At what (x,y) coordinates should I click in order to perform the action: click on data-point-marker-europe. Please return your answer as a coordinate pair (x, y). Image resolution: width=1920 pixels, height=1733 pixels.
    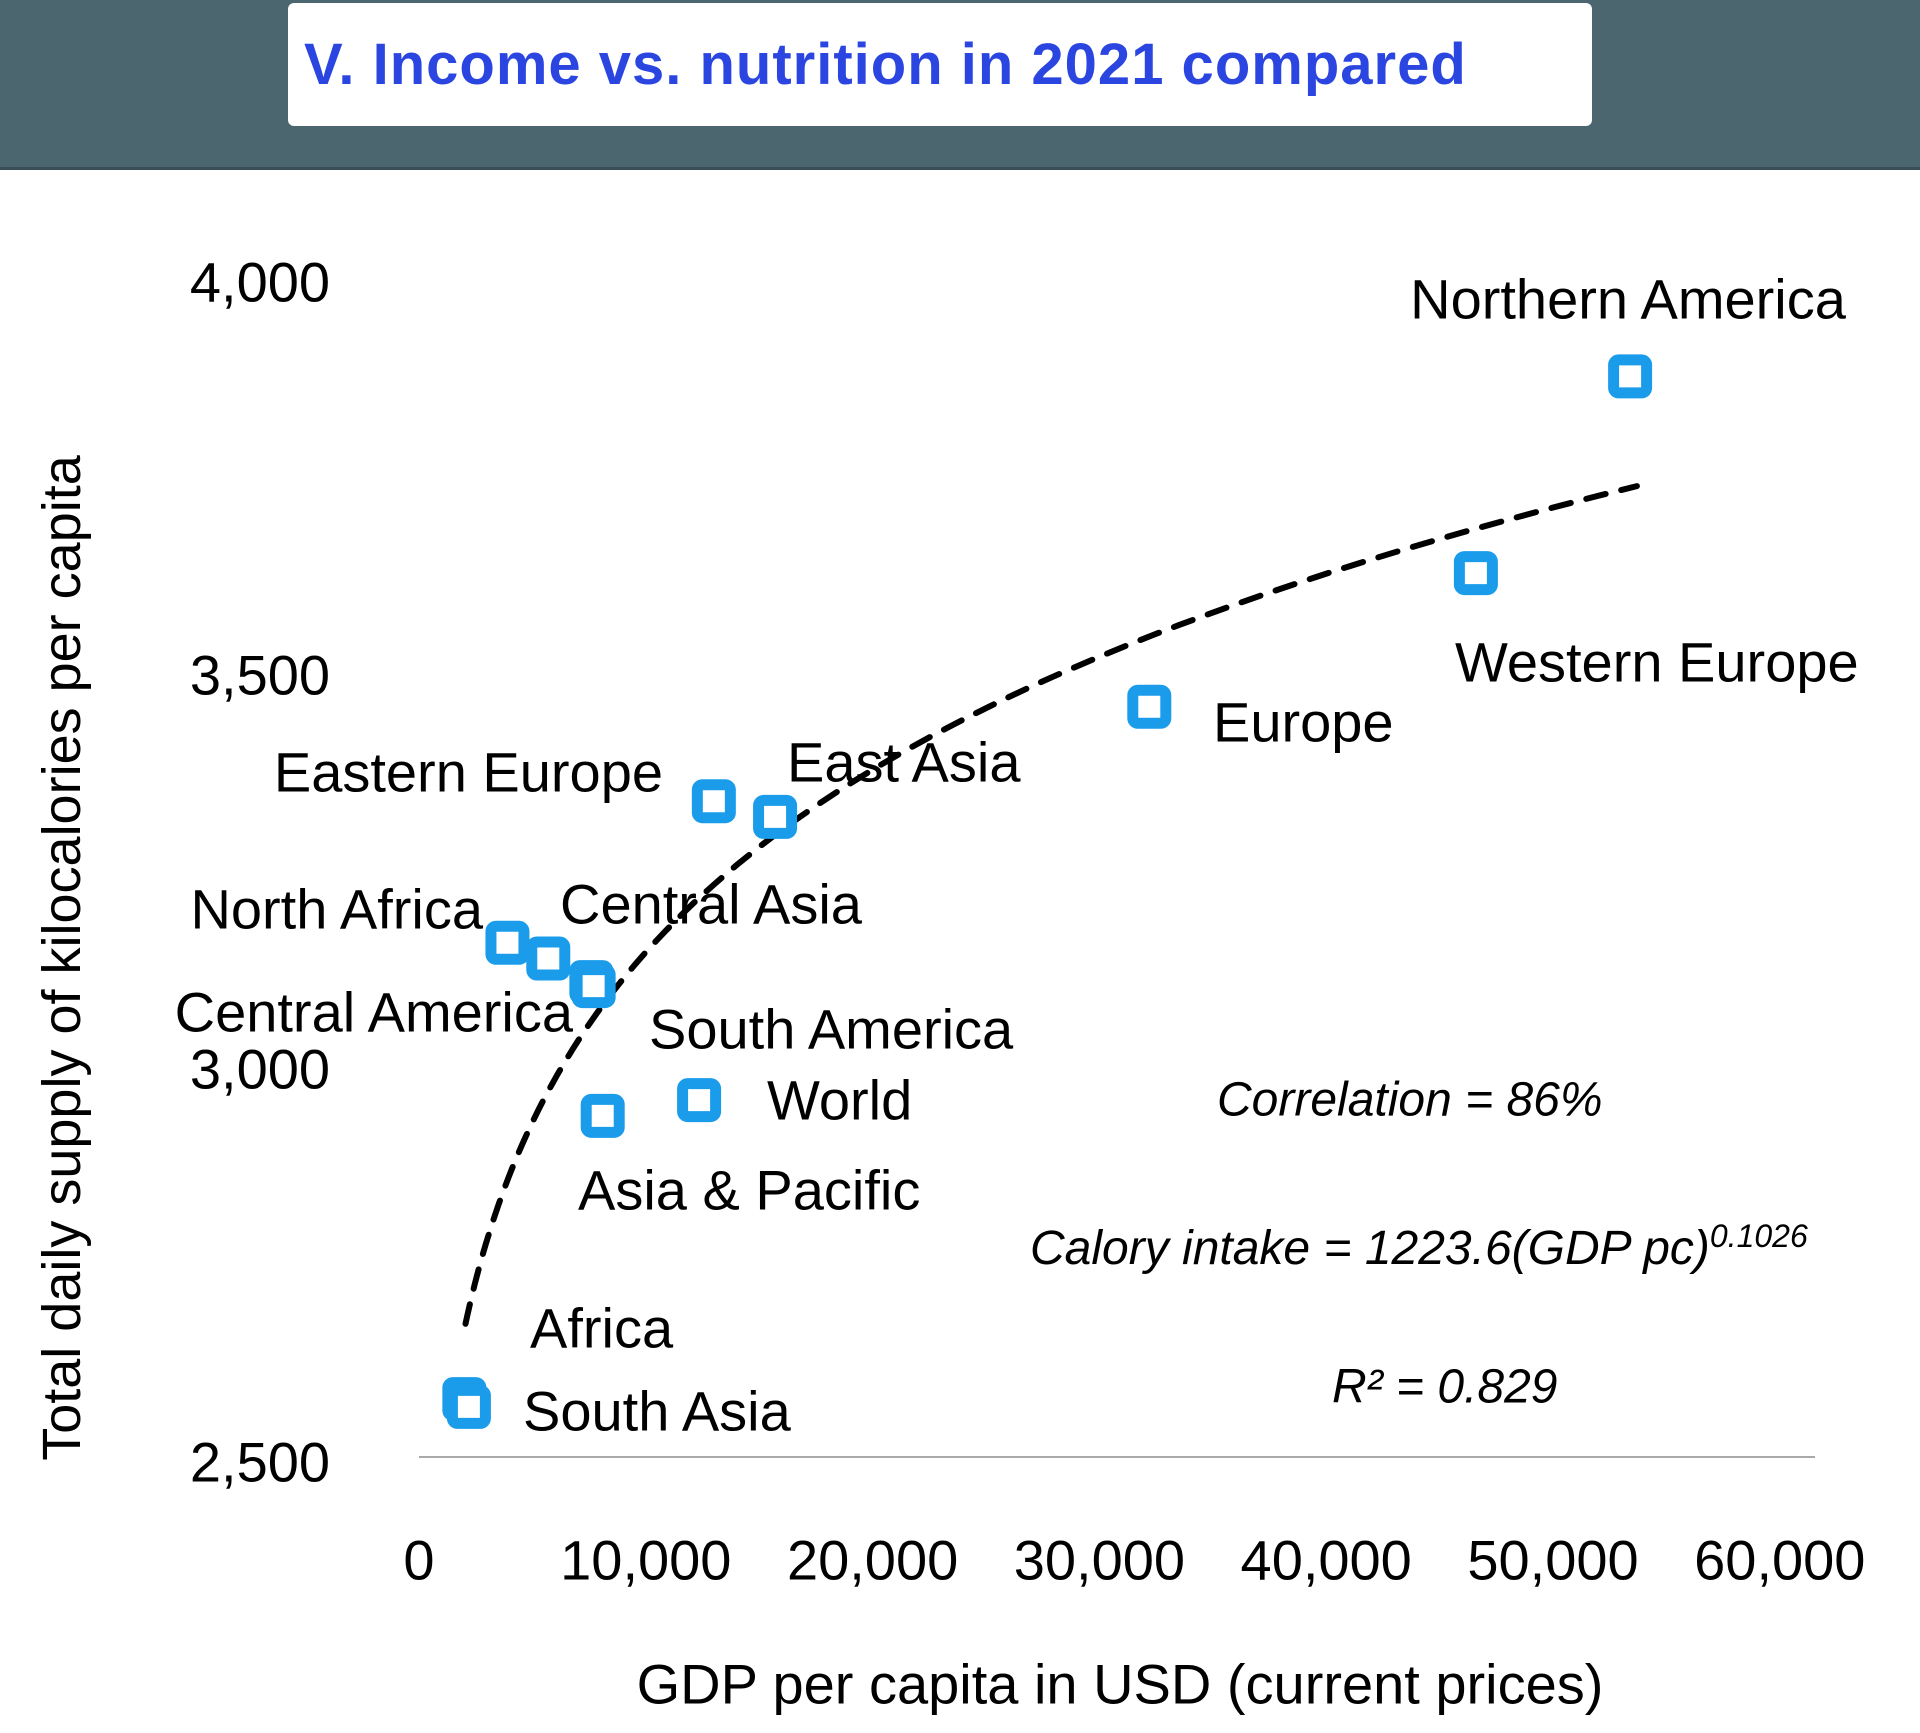
    Looking at the image, I should click on (1149, 706).